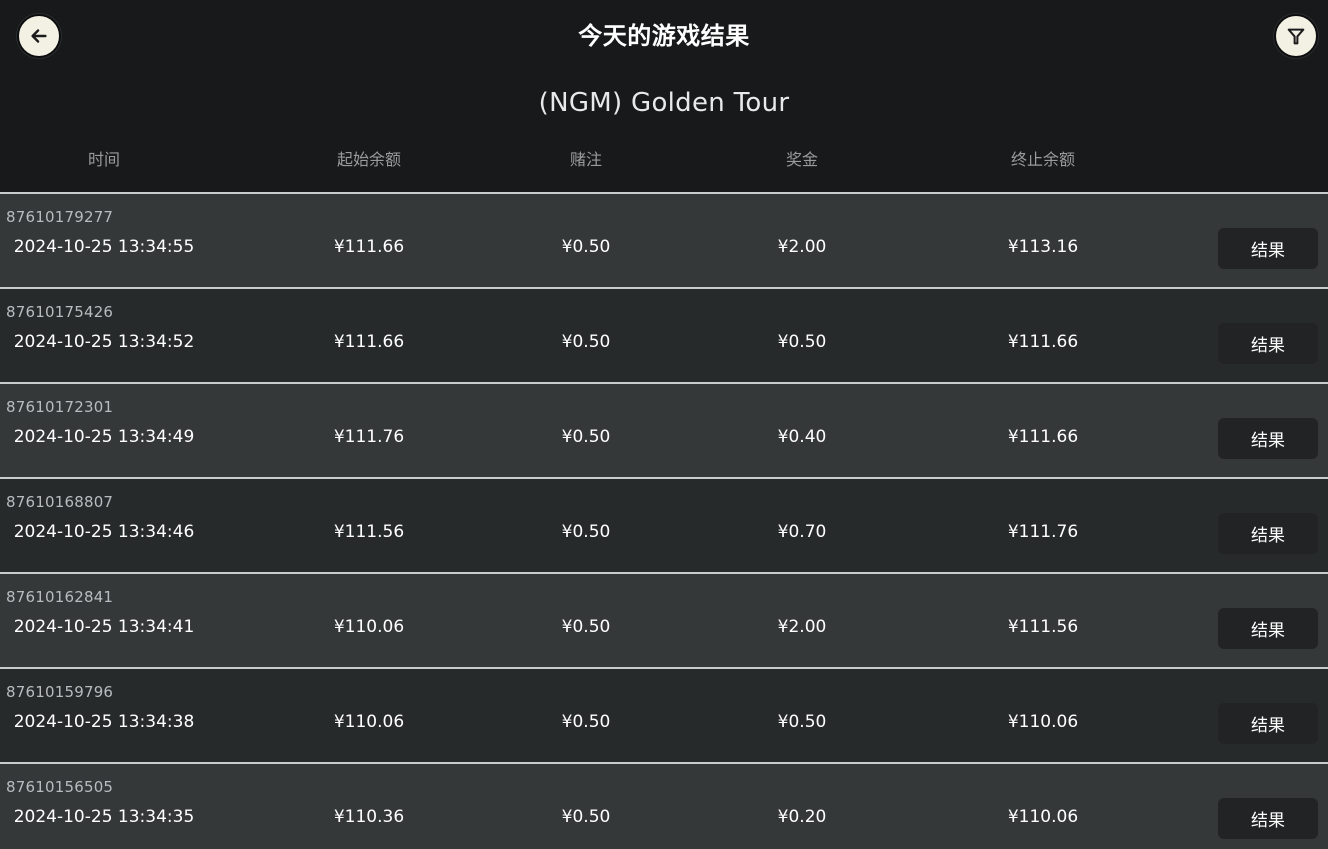 The width and height of the screenshot is (1328, 849). Describe the element at coordinates (60, 312) in the screenshot. I see `round-id: 87610175426` at that location.